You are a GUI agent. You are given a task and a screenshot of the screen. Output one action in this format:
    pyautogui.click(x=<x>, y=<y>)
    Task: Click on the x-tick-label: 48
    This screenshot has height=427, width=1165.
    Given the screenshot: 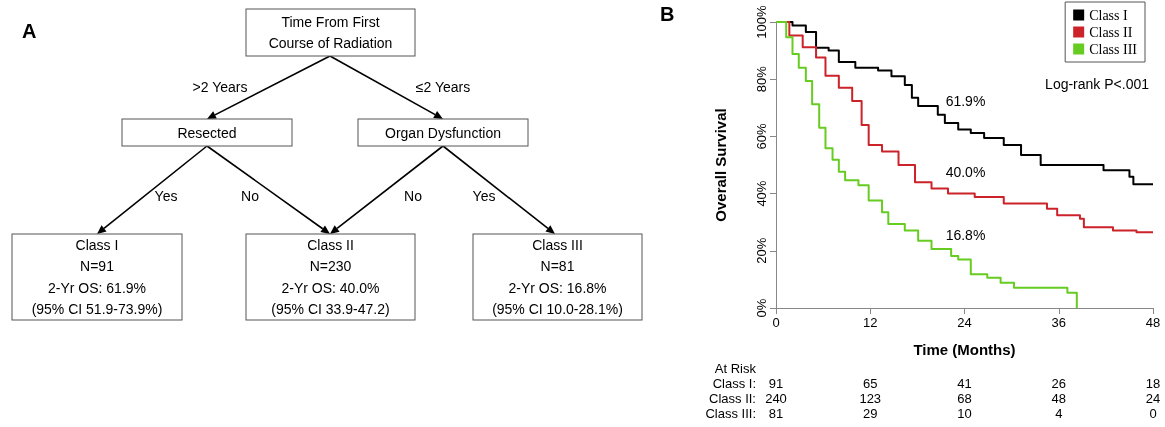 What is the action you would take?
    pyautogui.click(x=1153, y=322)
    